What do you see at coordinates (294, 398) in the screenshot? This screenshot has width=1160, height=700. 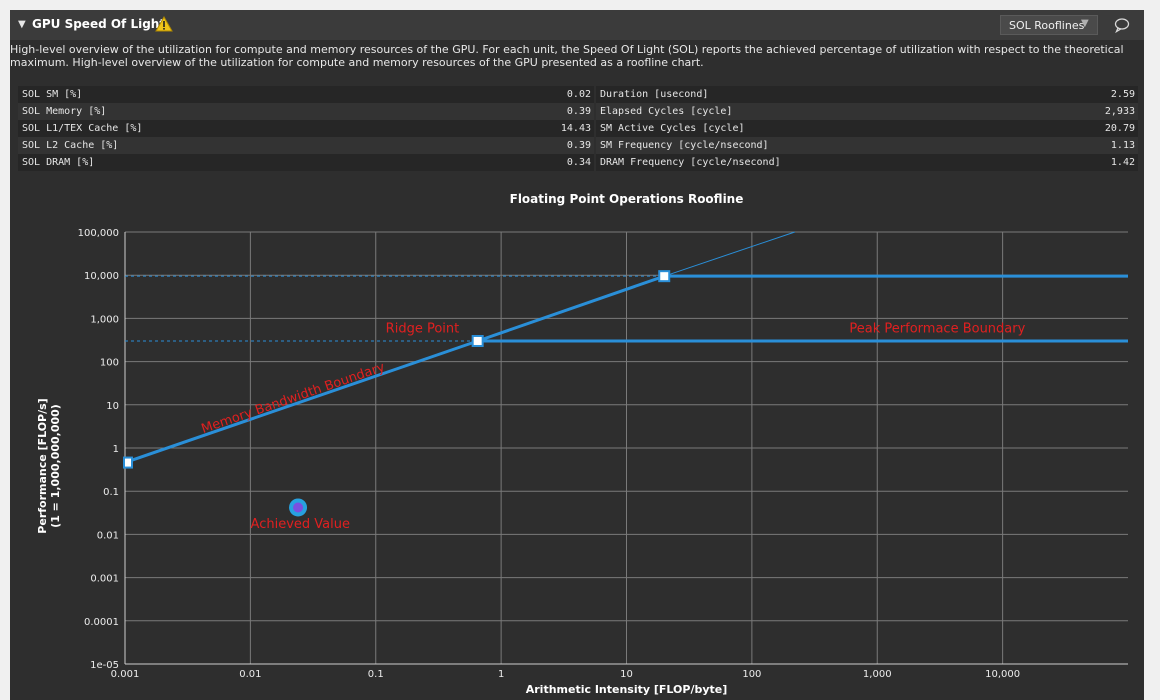 I see `memory-bandwidth-annotation: Memory Bandwidth Boundary` at bounding box center [294, 398].